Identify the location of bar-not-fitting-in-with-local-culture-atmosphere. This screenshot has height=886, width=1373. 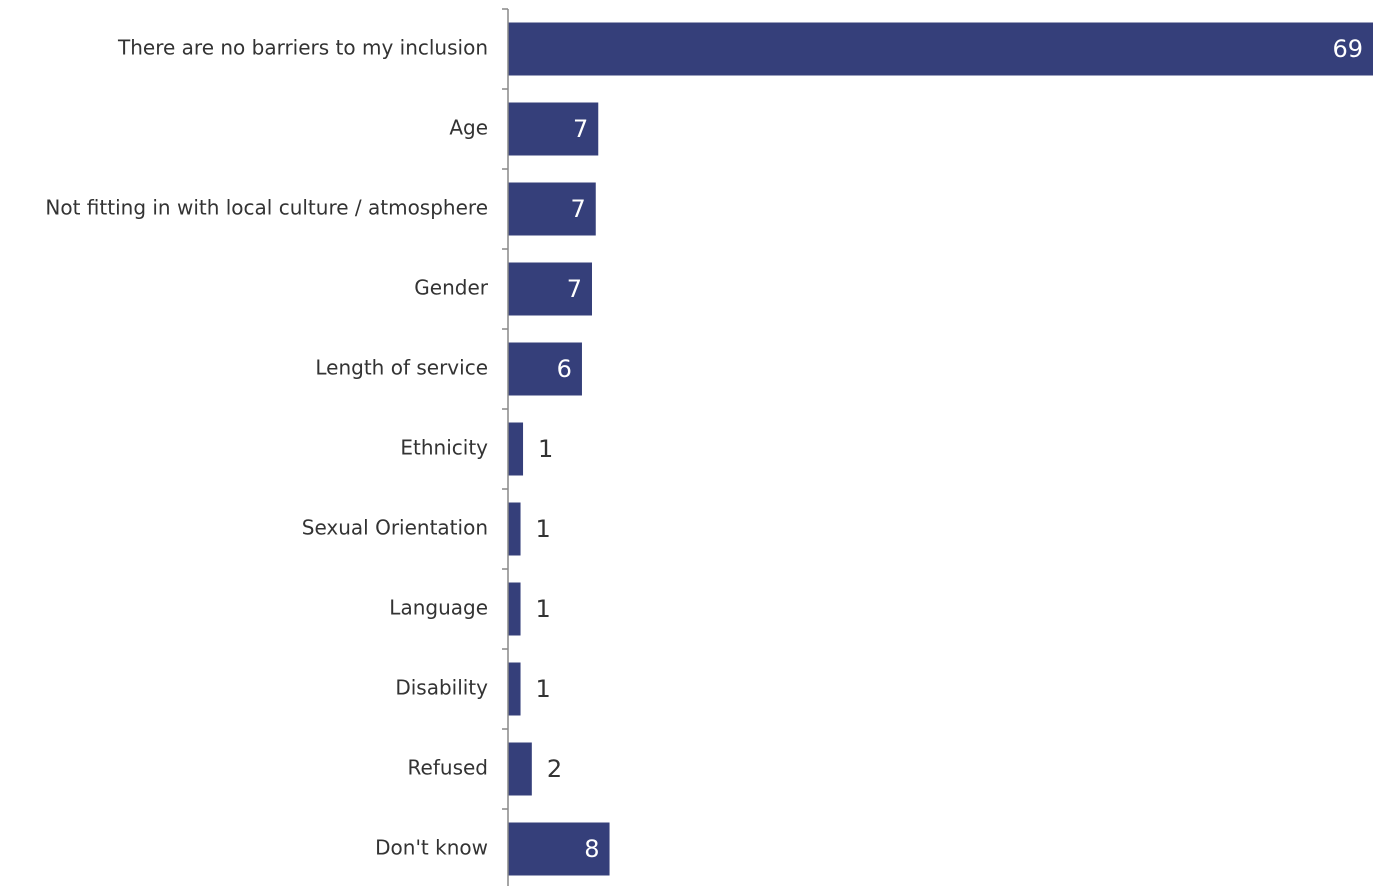
(552, 209).